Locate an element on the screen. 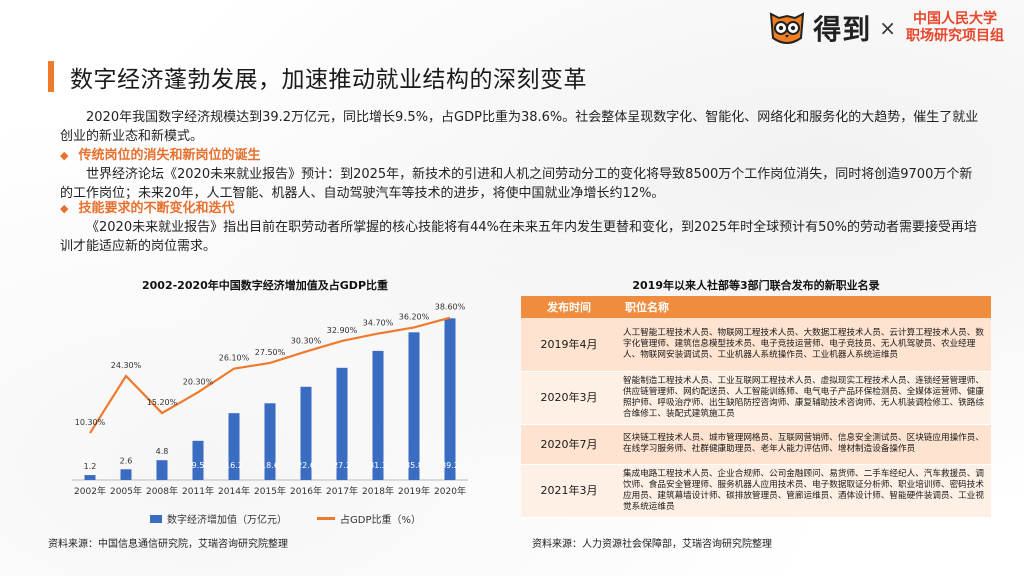 Image resolution: width=1024 pixels, height=576 pixels. x-tick-label: 2017年 is located at coordinates (342, 491).